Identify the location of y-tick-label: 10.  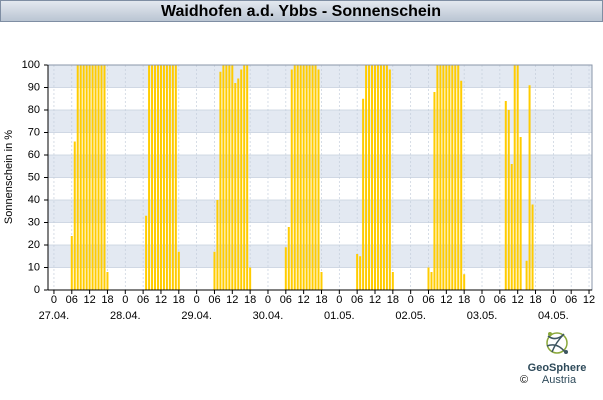
(34, 267).